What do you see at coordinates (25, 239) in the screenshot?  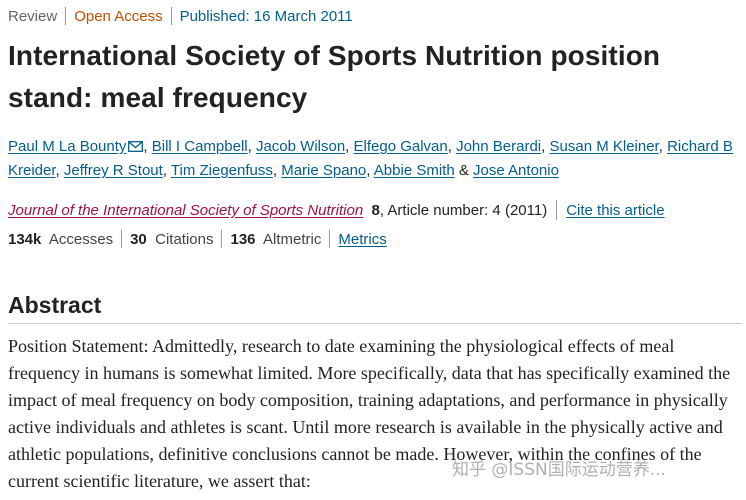 I see `accesses-count: 134k` at bounding box center [25, 239].